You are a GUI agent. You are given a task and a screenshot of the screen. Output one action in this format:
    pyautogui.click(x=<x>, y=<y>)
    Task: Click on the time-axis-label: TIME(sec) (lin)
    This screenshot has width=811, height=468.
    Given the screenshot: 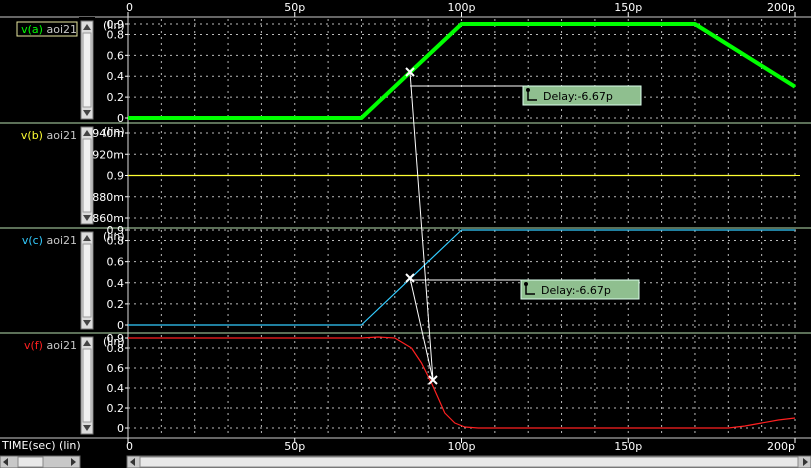 What is the action you would take?
    pyautogui.click(x=41, y=445)
    